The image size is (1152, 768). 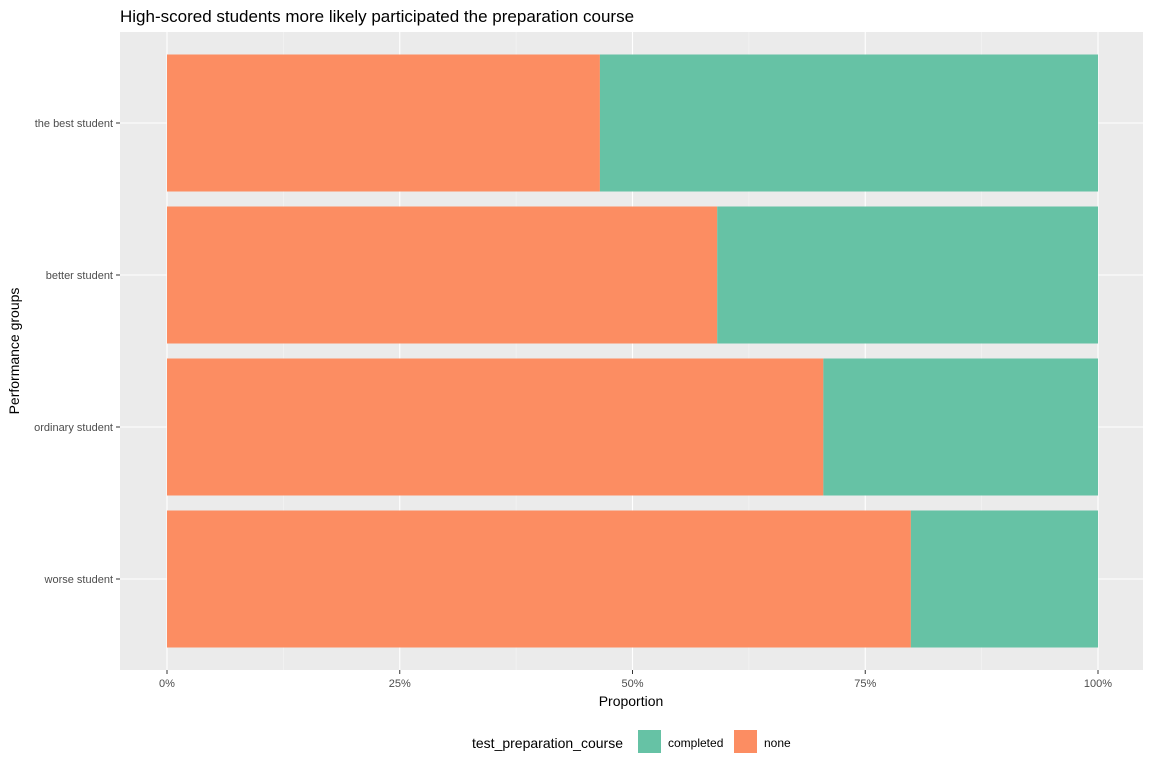 I want to click on legend-title: test_preparation_course, so click(x=547, y=743).